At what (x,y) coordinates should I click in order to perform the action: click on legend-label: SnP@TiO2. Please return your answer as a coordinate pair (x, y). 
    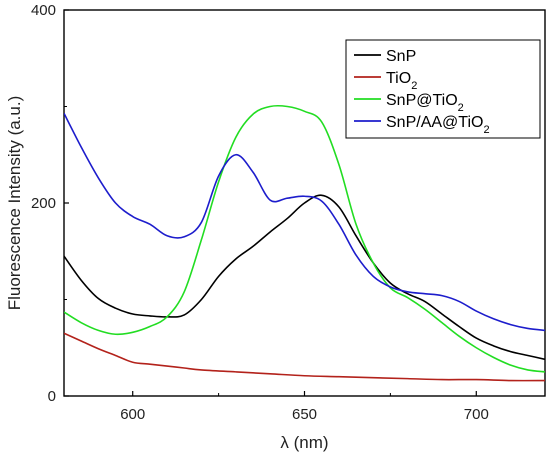
    Looking at the image, I should click on (425, 103).